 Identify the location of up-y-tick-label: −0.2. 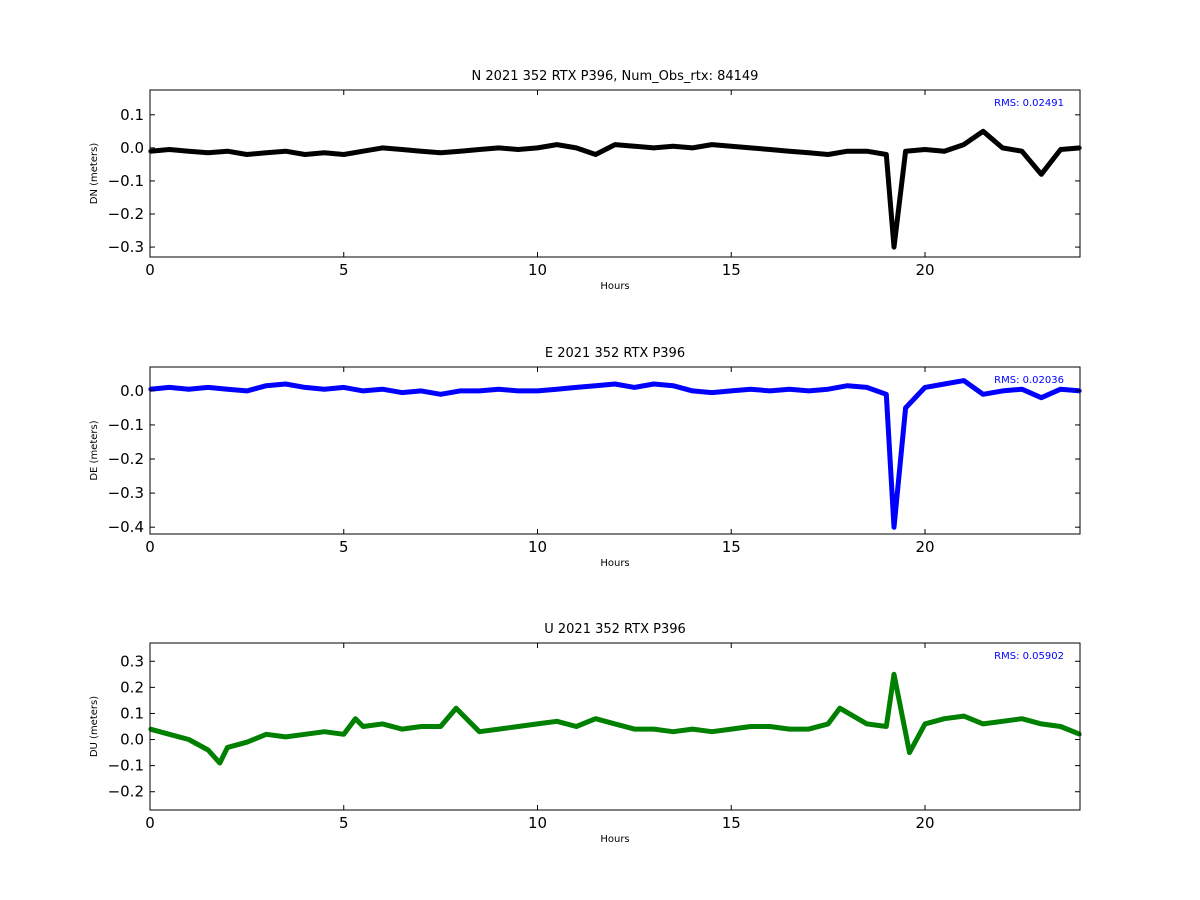
(126, 792).